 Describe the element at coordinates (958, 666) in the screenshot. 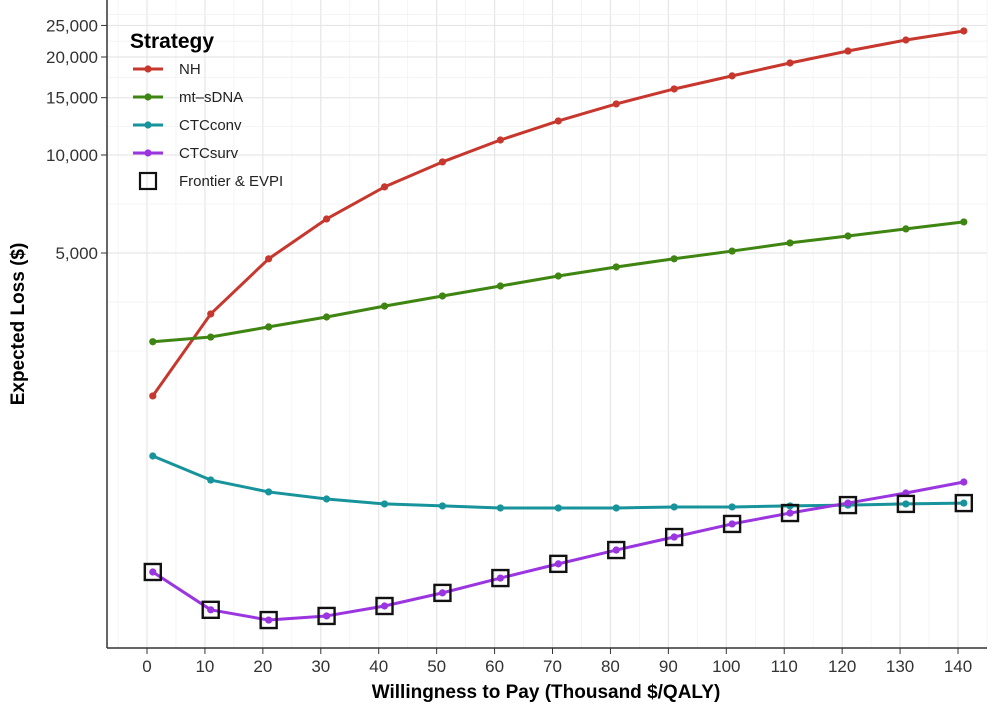

I see `x-tick-label: 140` at that location.